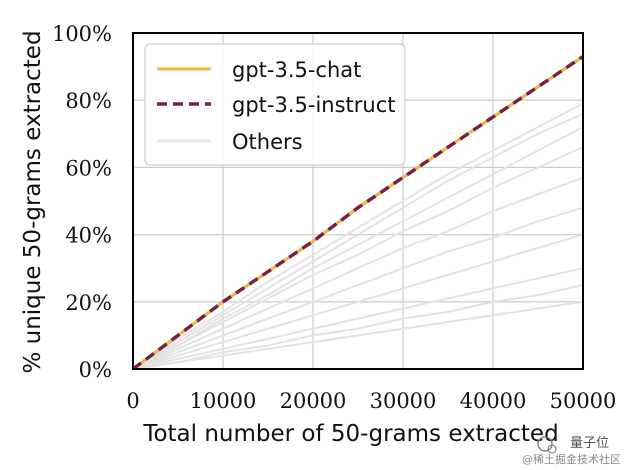 The width and height of the screenshot is (640, 470). What do you see at coordinates (313, 401) in the screenshot?
I see `x-tick-label: 20000` at bounding box center [313, 401].